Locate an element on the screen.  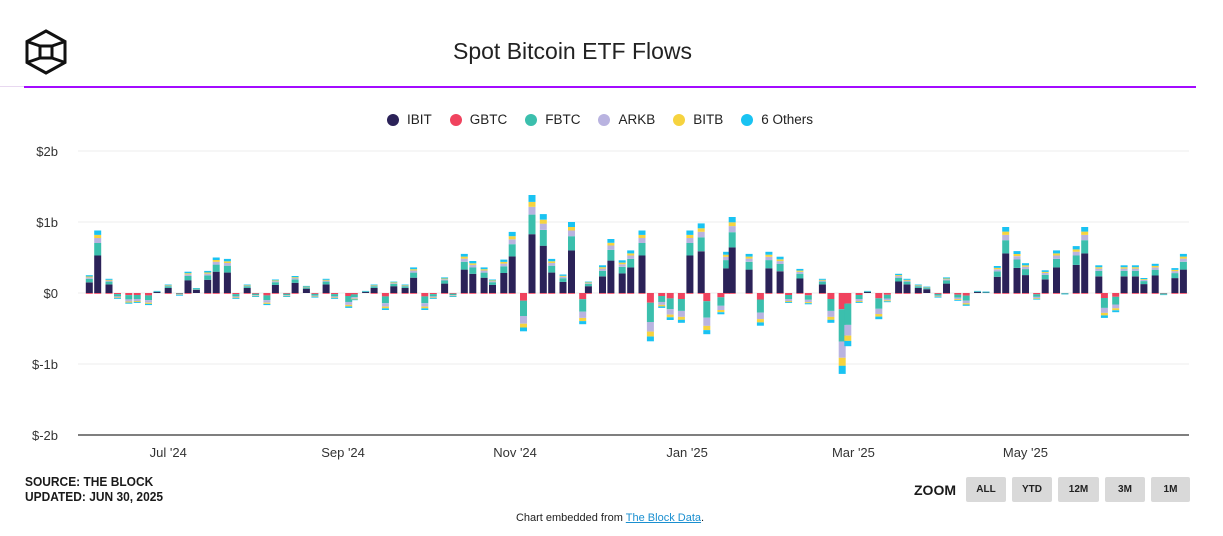
legend-item-fbtc: FBTC is located at coordinates (552, 119).